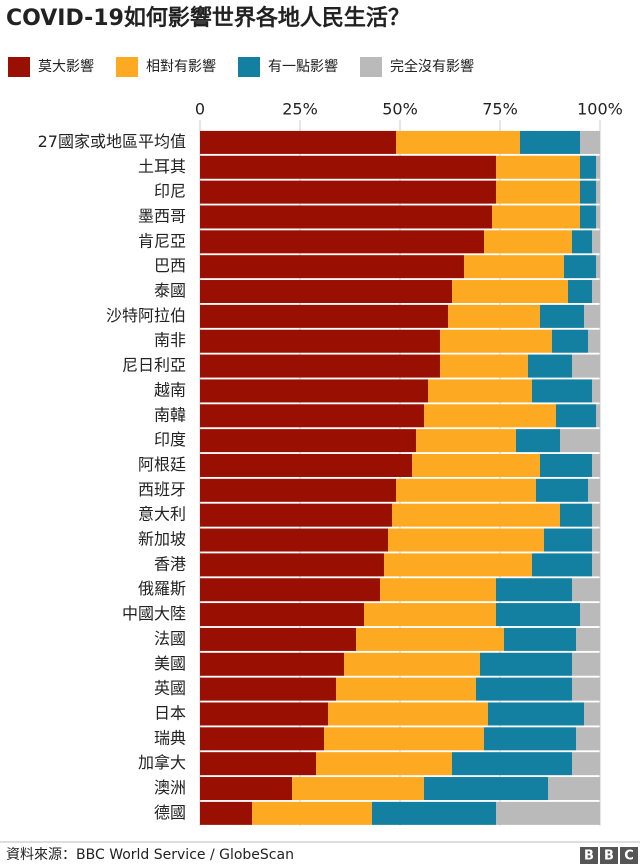 The height and width of the screenshot is (866, 640). Describe the element at coordinates (170, 737) in the screenshot. I see `y-tick-label: 瑞典` at that location.